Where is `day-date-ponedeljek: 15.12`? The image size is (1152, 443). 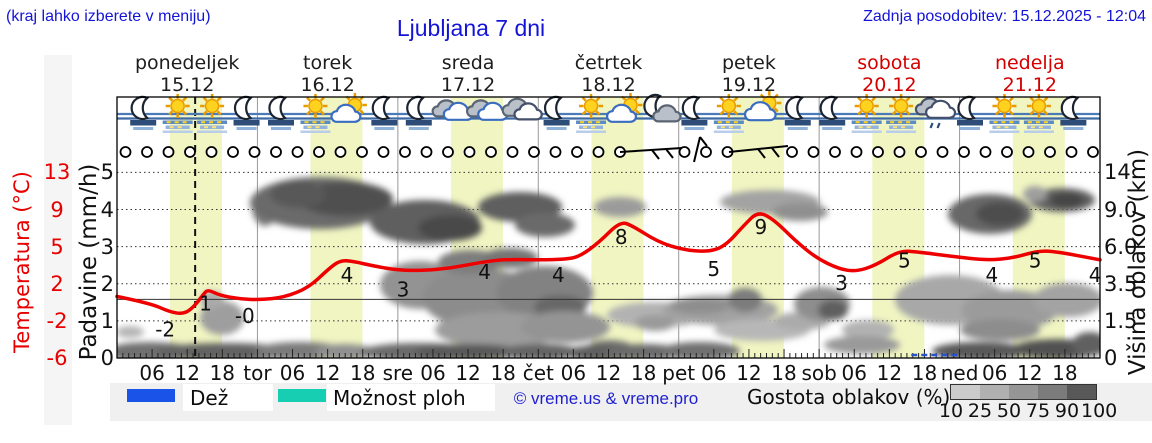 day-date-ponedeljek: 15.12 is located at coordinates (187, 85).